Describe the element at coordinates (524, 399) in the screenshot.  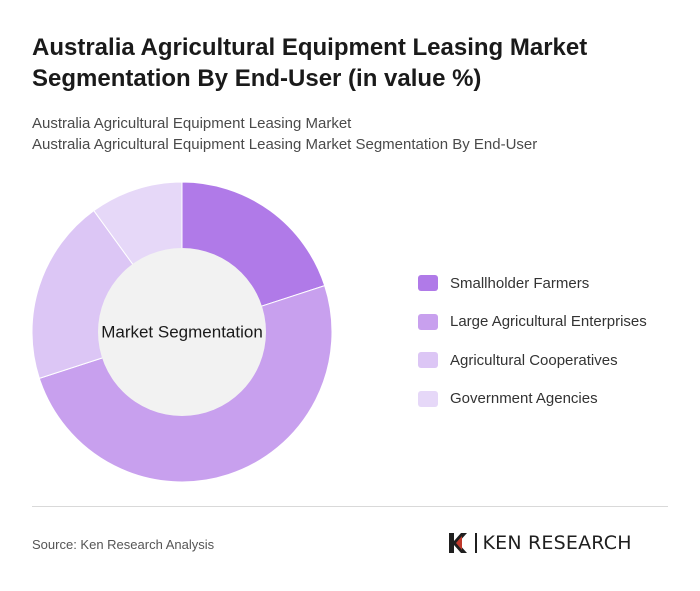
I see `legend-label: Government Agencies` at that location.